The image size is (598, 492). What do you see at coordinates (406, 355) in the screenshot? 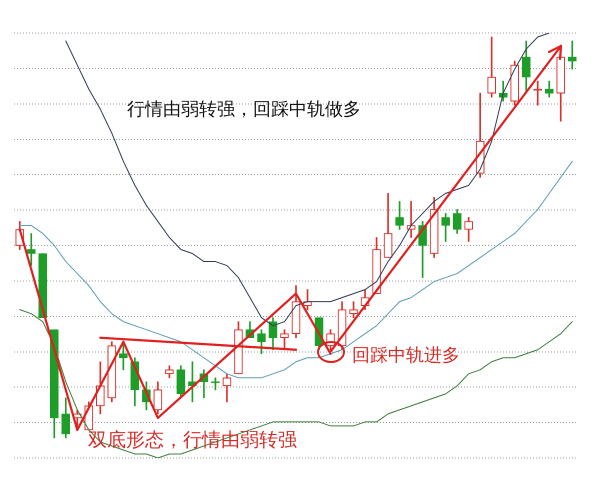
I see `annotation: 回踩中轨进多` at bounding box center [406, 355].